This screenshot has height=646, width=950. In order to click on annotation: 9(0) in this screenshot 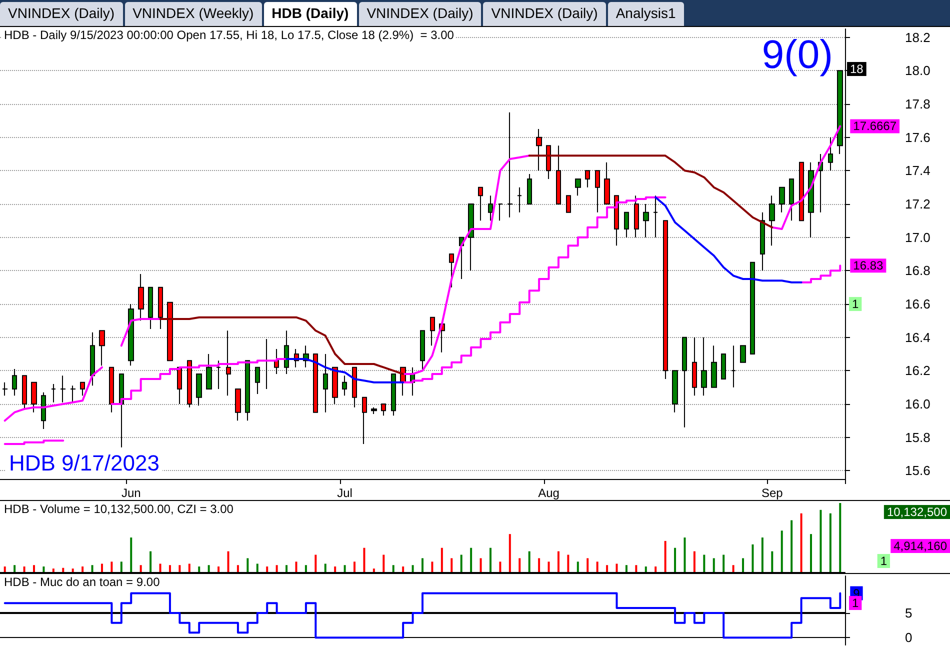, I will do `click(798, 55)`.